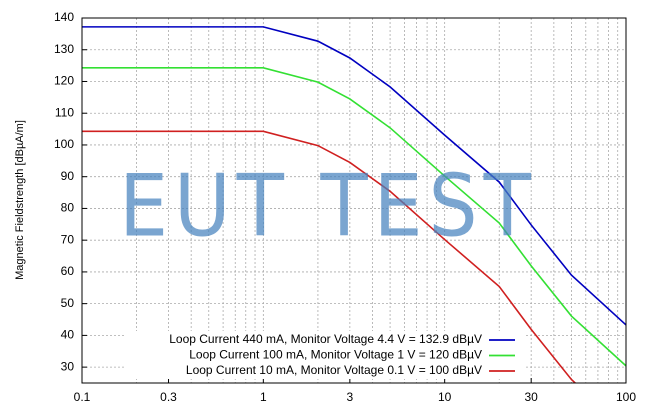 The image size is (649, 415). I want to click on x-tick-label: 10, so click(445, 397).